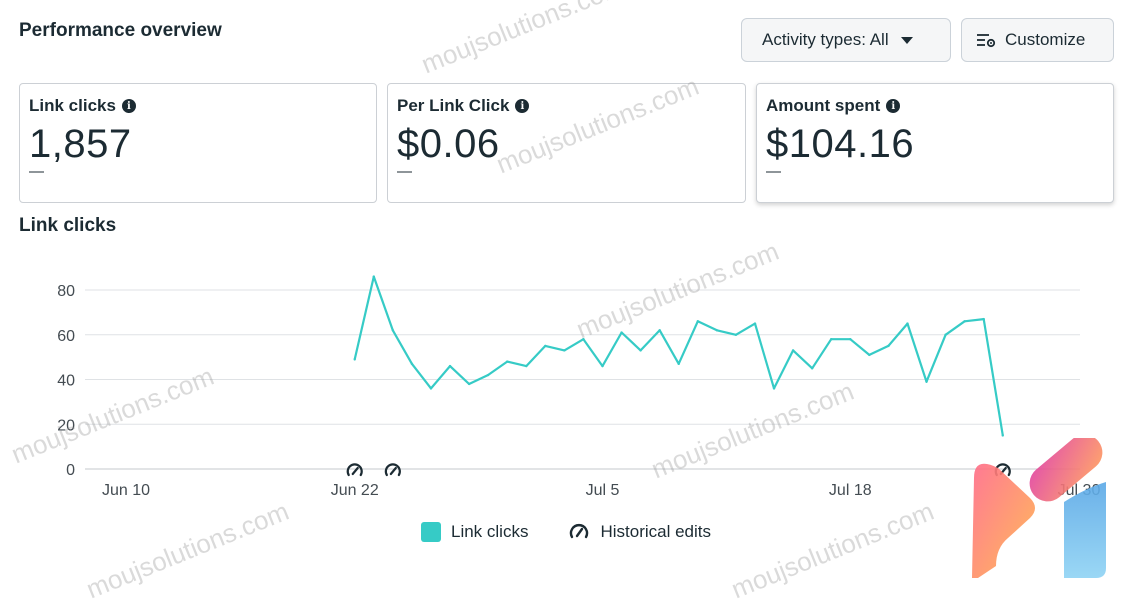 The height and width of the screenshot is (612, 1137). What do you see at coordinates (126, 490) in the screenshot?
I see `x-tick-label: Jun 10` at bounding box center [126, 490].